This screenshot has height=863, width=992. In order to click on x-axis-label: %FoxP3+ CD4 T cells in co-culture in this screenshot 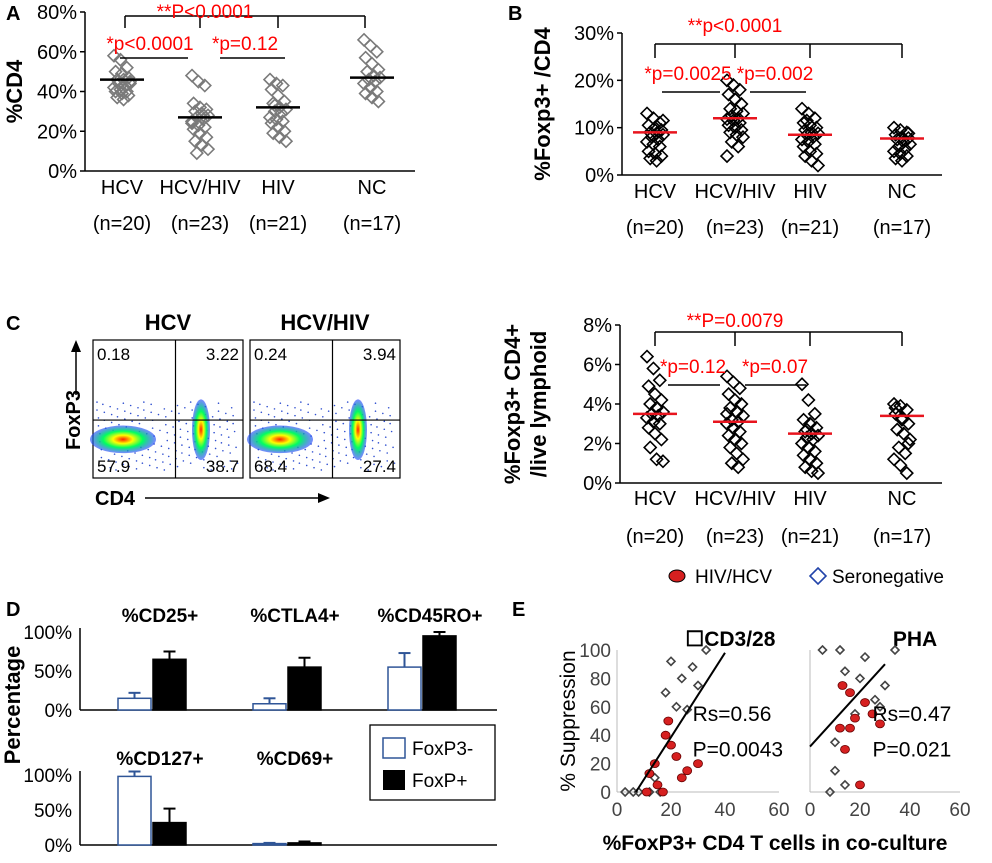, I will do `click(775, 843)`.